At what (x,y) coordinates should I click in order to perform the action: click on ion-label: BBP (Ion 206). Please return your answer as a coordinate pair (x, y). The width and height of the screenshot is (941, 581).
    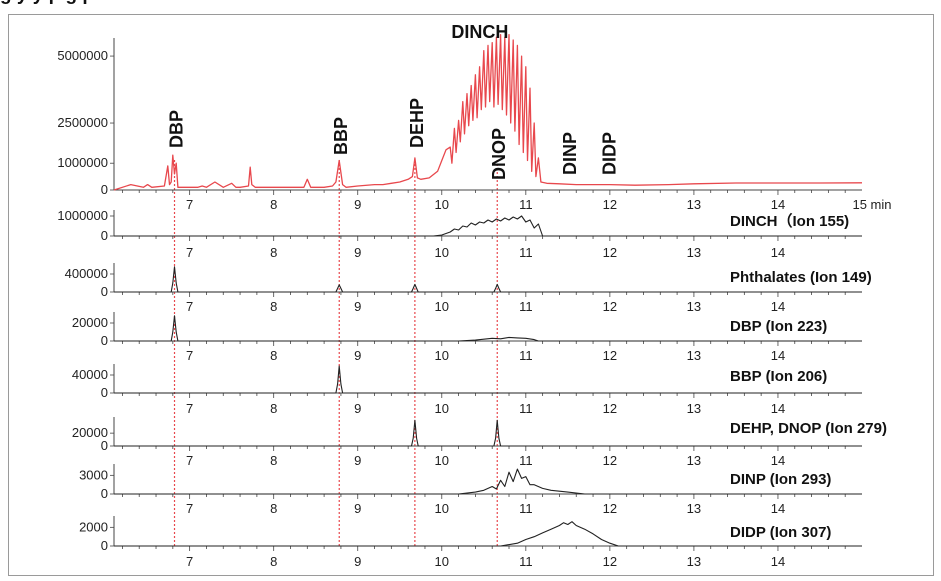
    Looking at the image, I should click on (778, 376).